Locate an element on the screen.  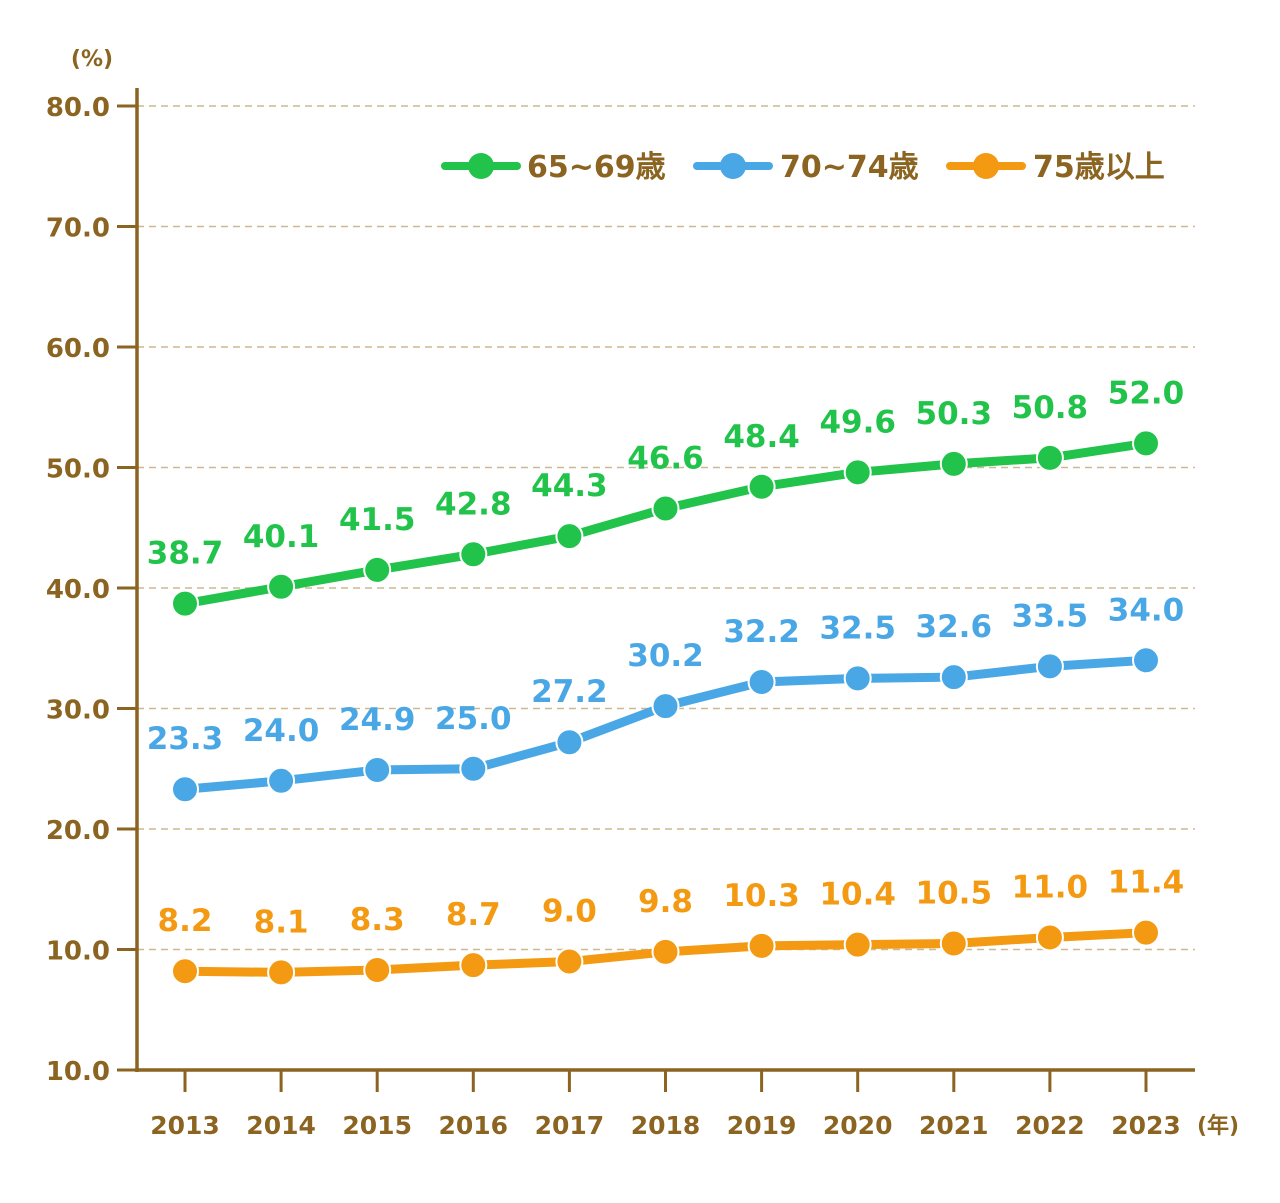
y-tick-label: 30.0 is located at coordinates (78, 711).